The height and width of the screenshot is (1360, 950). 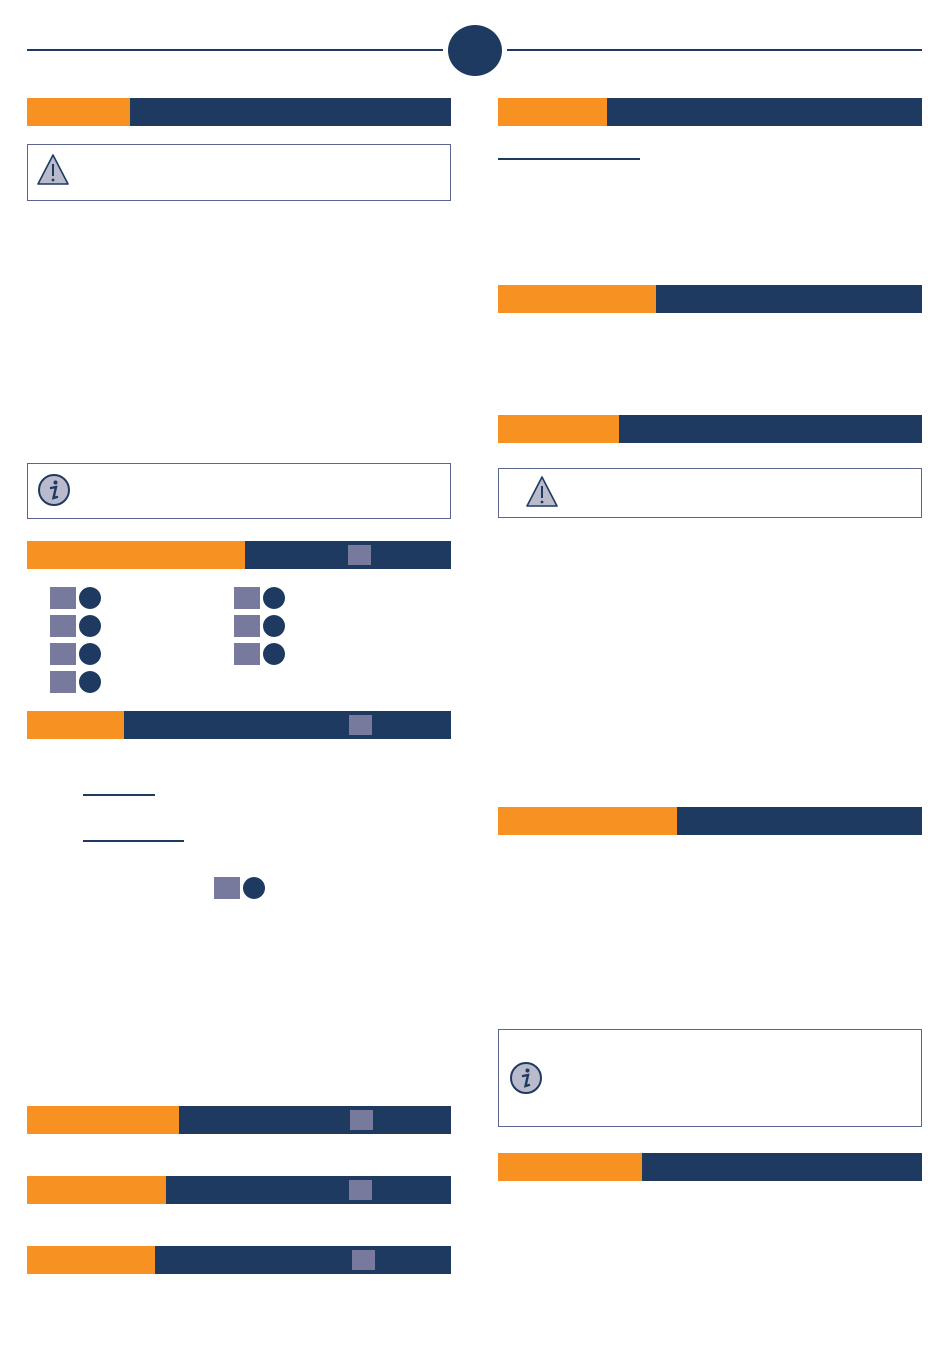 I want to click on header-rule-left, so click(x=235, y=50).